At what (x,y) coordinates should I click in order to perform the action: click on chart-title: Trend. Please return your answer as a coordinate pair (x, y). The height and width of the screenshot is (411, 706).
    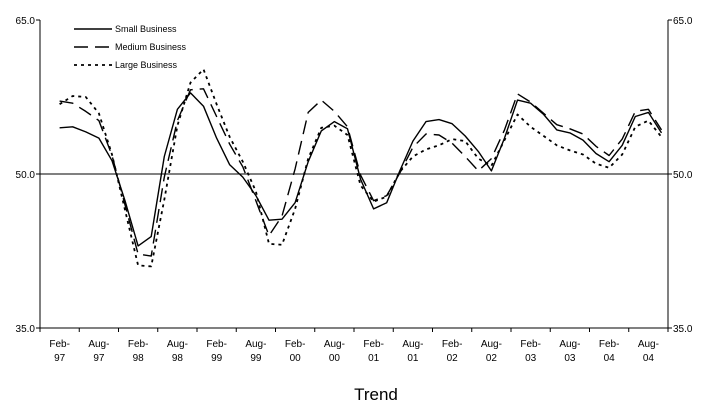
    Looking at the image, I should click on (376, 394).